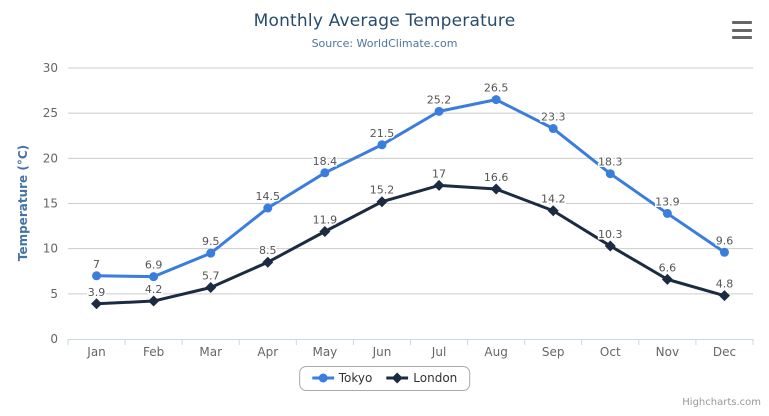 This screenshot has width=769, height=416. I want to click on data-label-london-apr: 8.5, so click(268, 250).